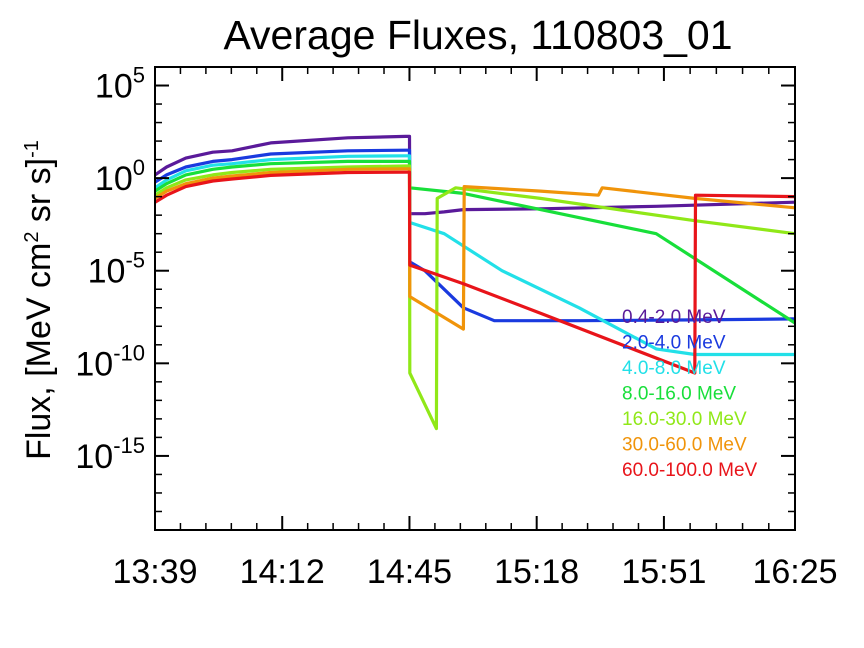 Image resolution: width=864 pixels, height=648 pixels. What do you see at coordinates (477, 35) in the screenshot?
I see `chart-title: Average Fluxes, 110803_01` at bounding box center [477, 35].